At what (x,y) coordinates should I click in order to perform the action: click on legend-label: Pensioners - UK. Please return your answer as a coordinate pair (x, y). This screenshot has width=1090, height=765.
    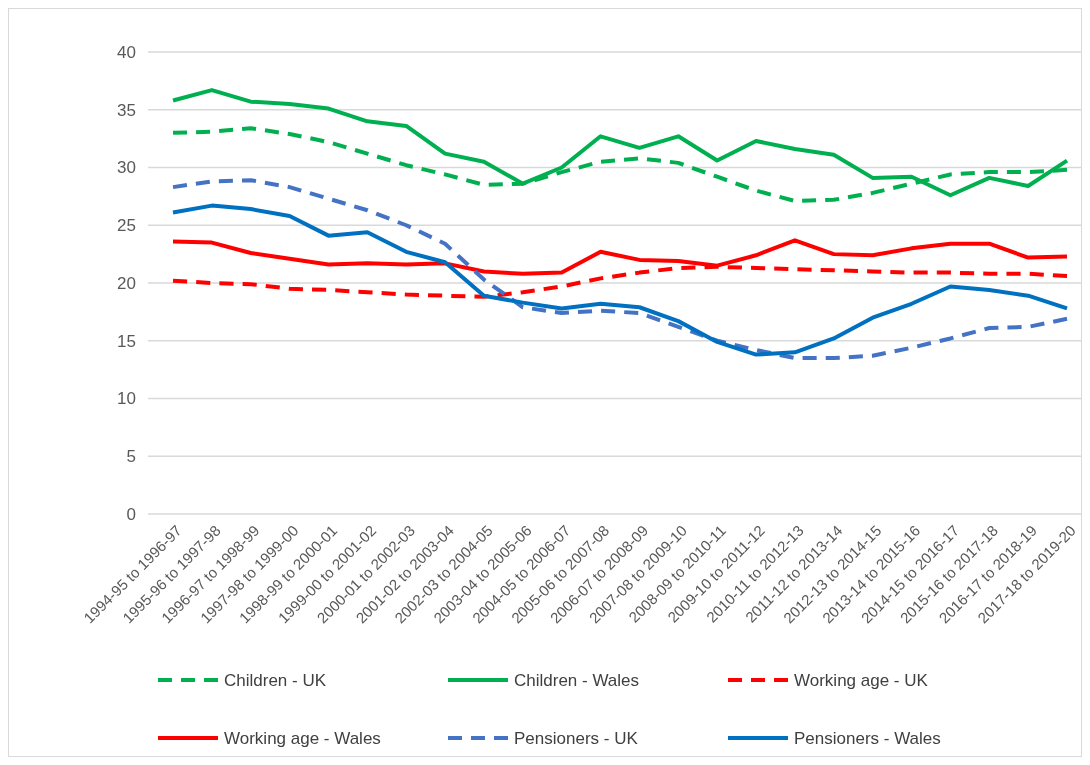
    Looking at the image, I should click on (576, 738).